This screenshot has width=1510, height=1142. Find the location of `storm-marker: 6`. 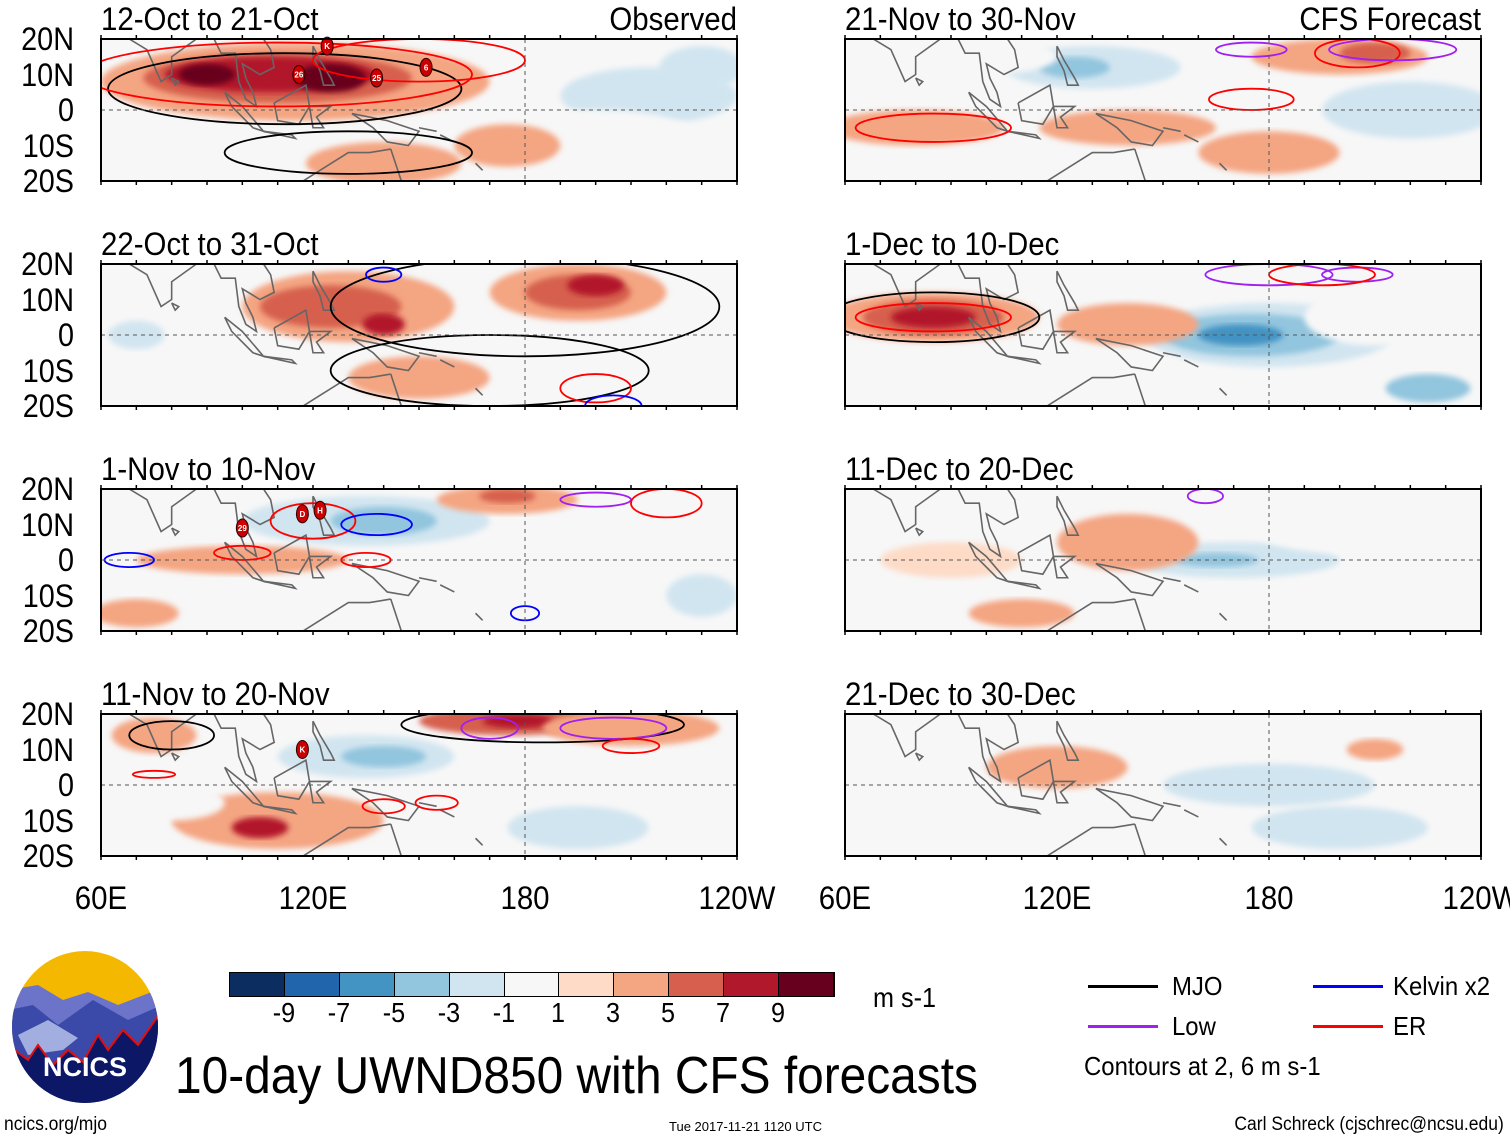

storm-marker: 6 is located at coordinates (426, 67).